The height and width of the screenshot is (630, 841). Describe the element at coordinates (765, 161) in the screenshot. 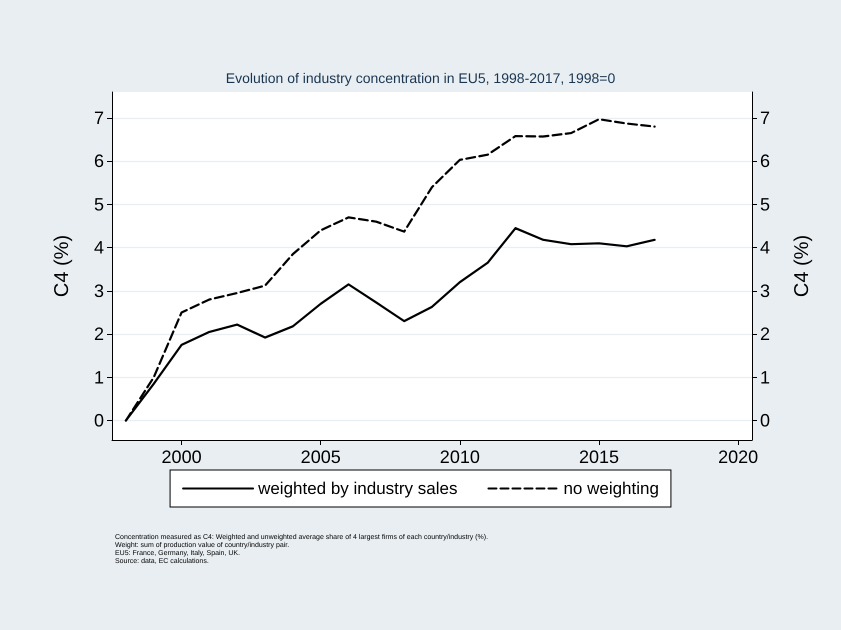

I see `y2-tick-label: 6` at that location.